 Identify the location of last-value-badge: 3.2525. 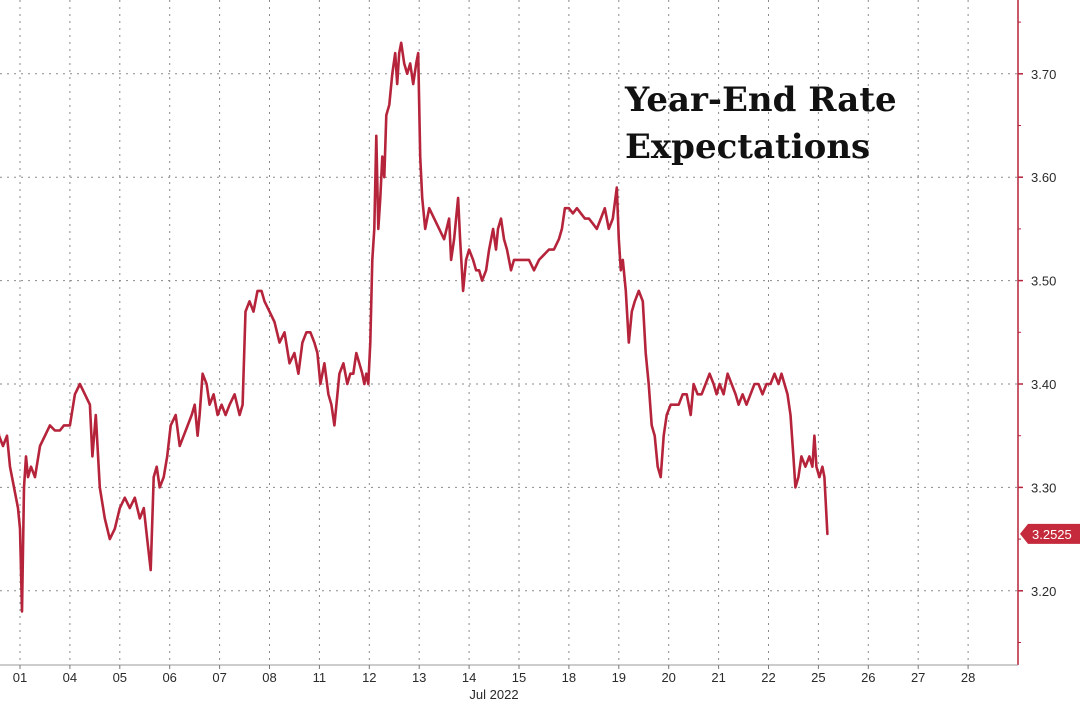
(1050, 533).